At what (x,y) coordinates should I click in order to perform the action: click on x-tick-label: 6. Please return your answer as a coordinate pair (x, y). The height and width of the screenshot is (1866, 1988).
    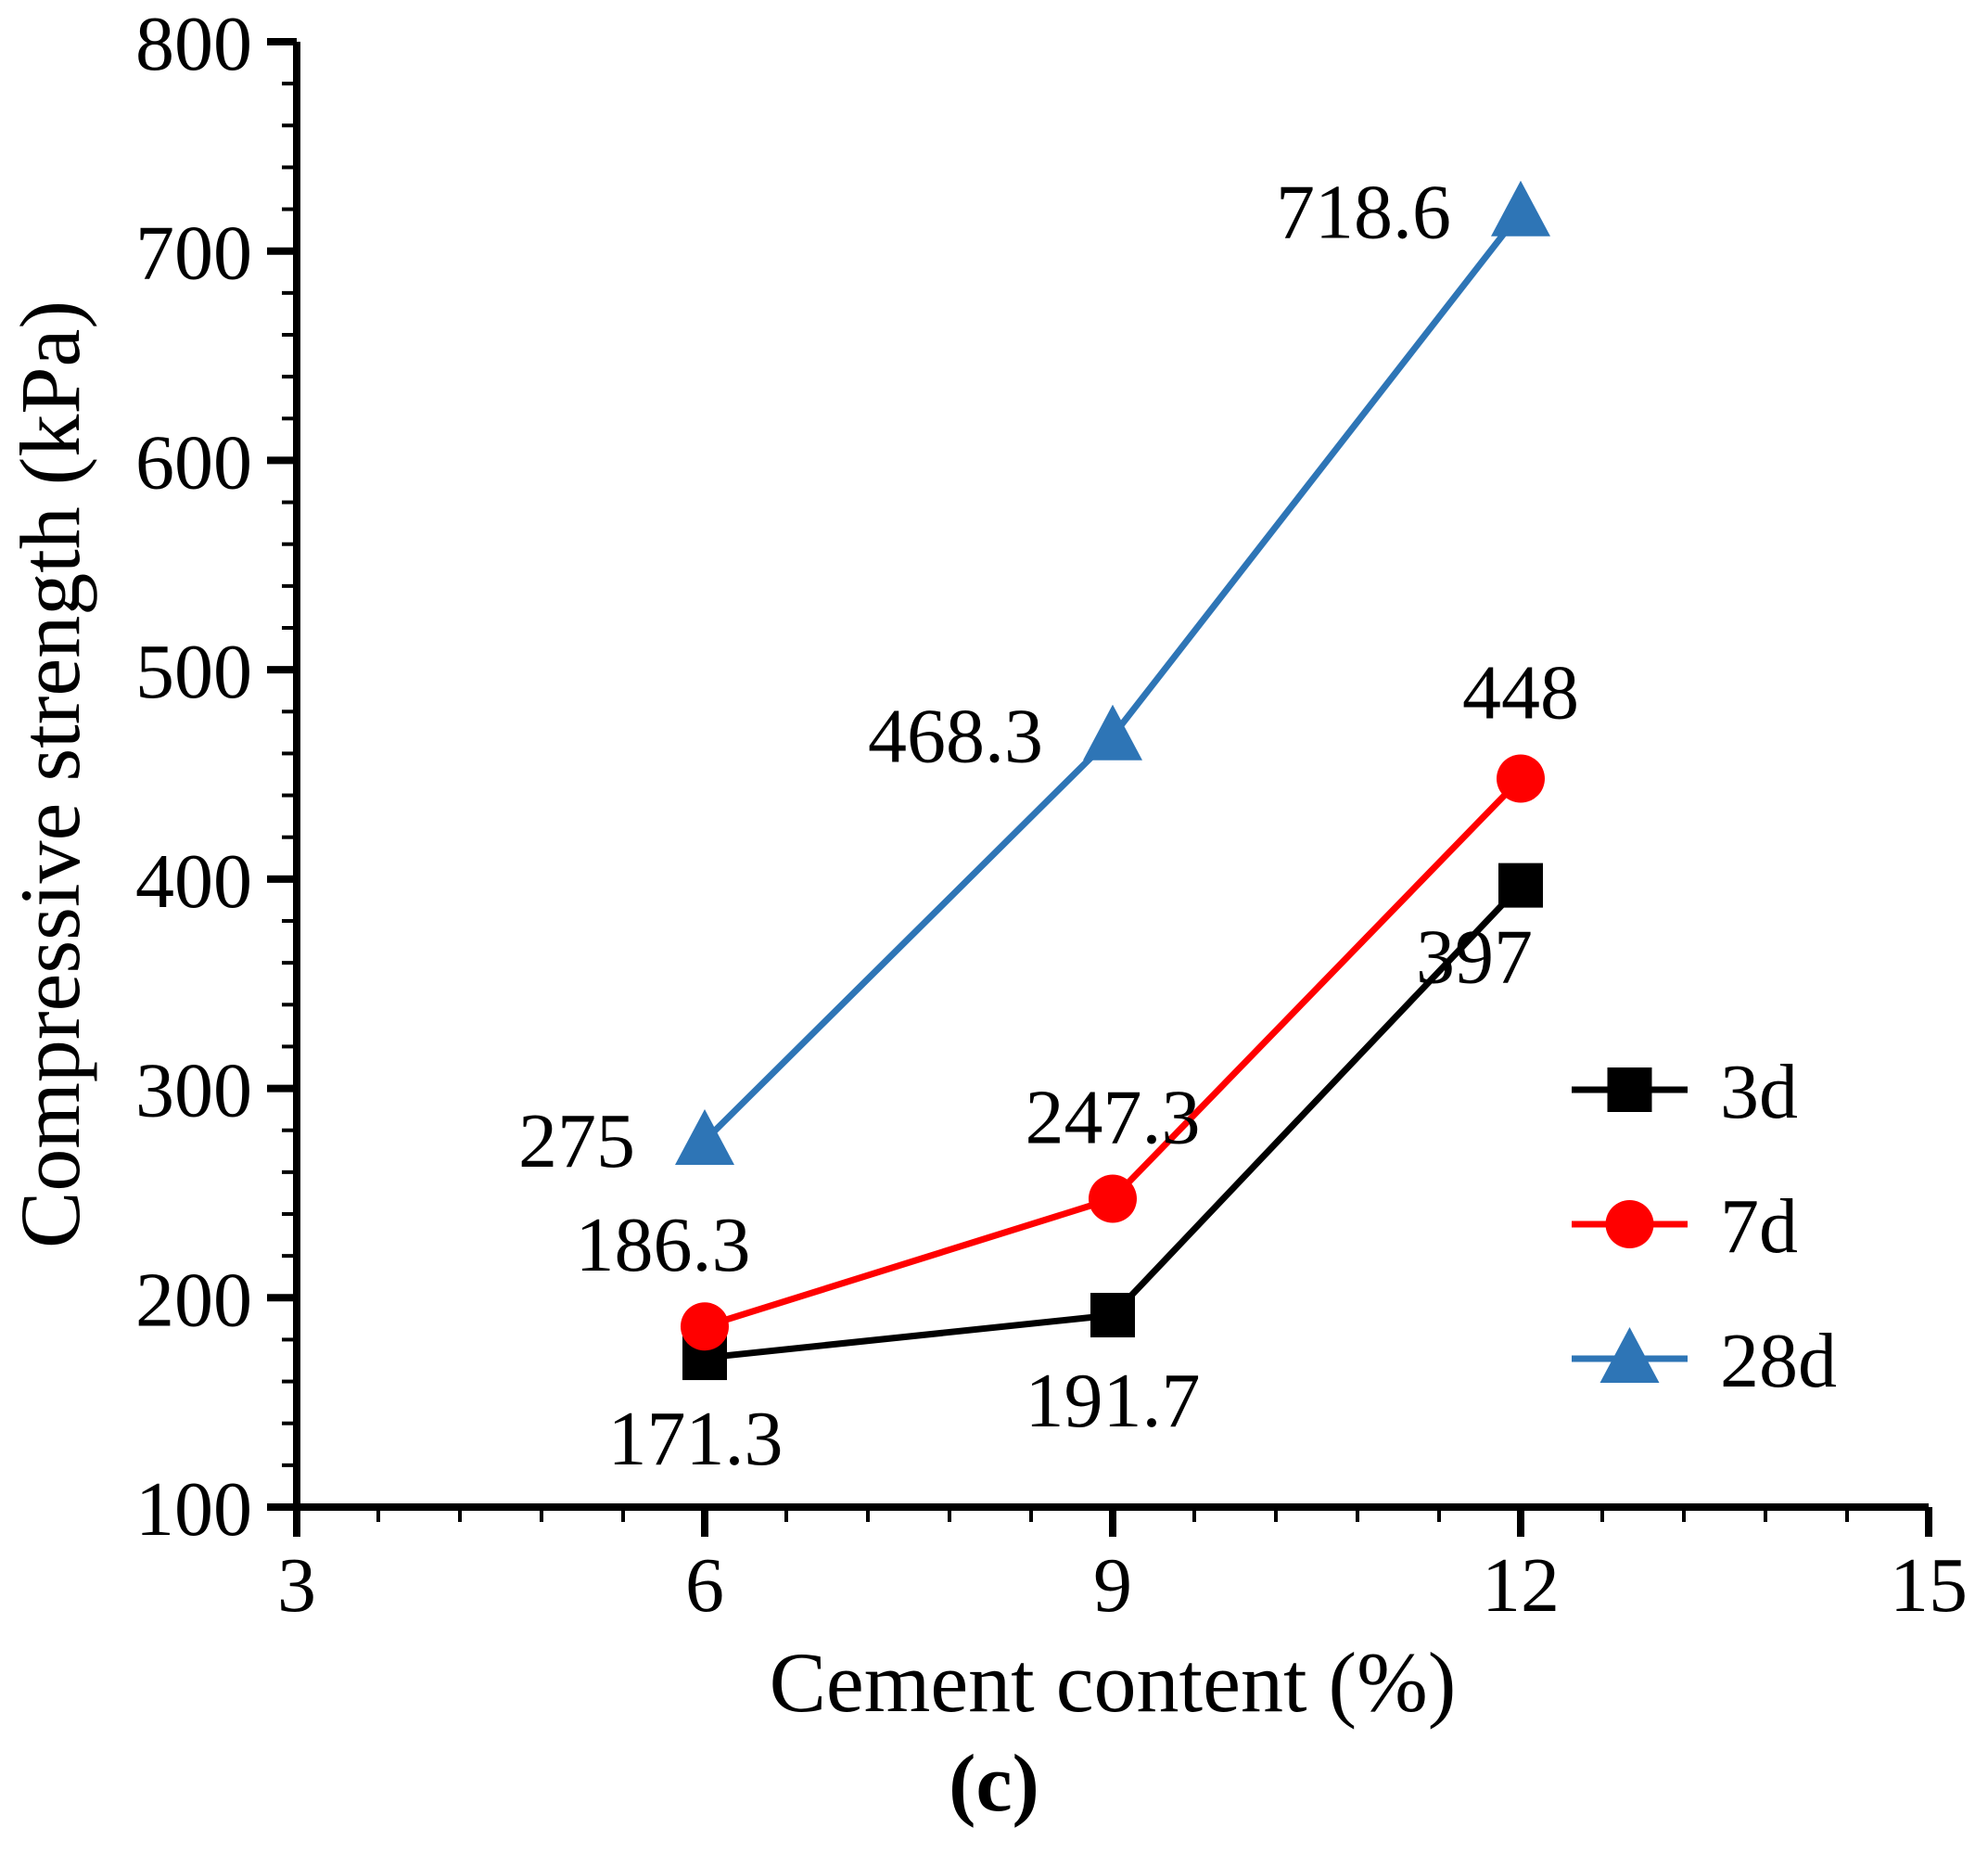
    Looking at the image, I should click on (704, 1585).